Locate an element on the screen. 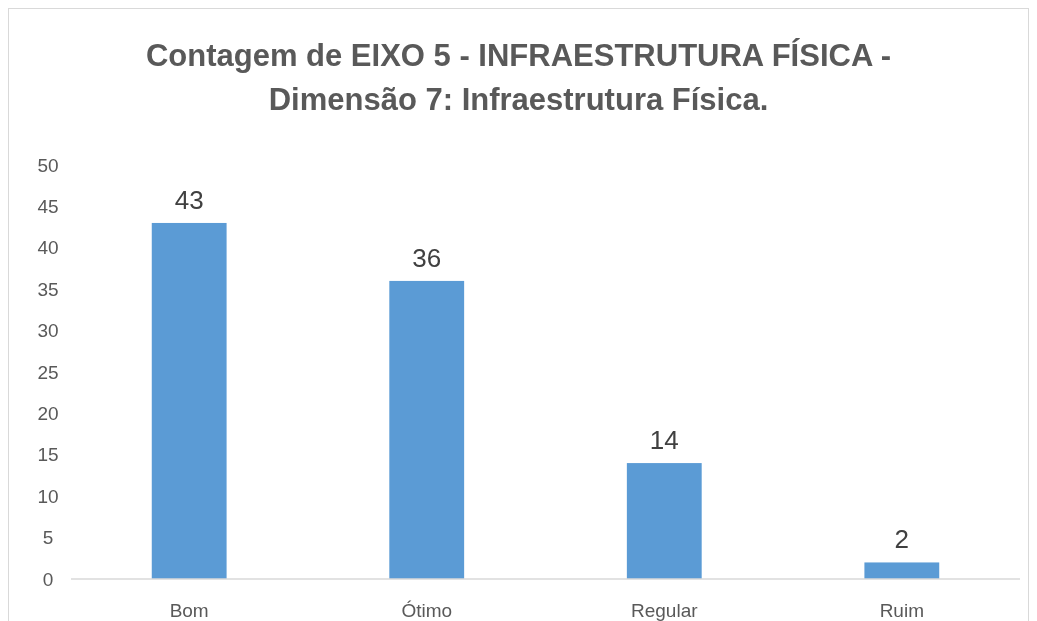 The image size is (1037, 621). chart-title: Contagem de EIXO 5 - INFRAESTRUTURA FÍSICA - Dimensão 7: Infraestrutura Física. is located at coordinates (518, 77).